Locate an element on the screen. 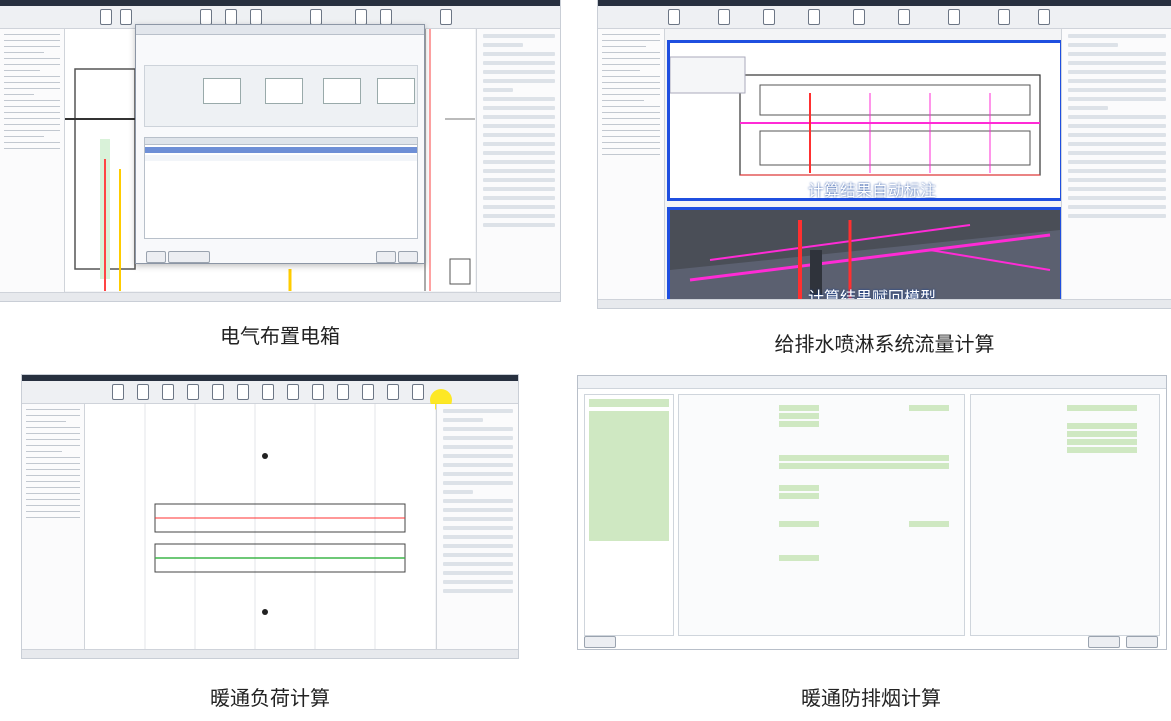 The image size is (1171, 721). calculate-button is located at coordinates (600, 642).